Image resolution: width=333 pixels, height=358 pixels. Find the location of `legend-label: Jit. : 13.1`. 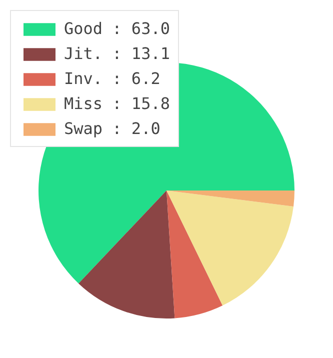

legend-label: Jit. : 13.1 is located at coordinates (117, 53).